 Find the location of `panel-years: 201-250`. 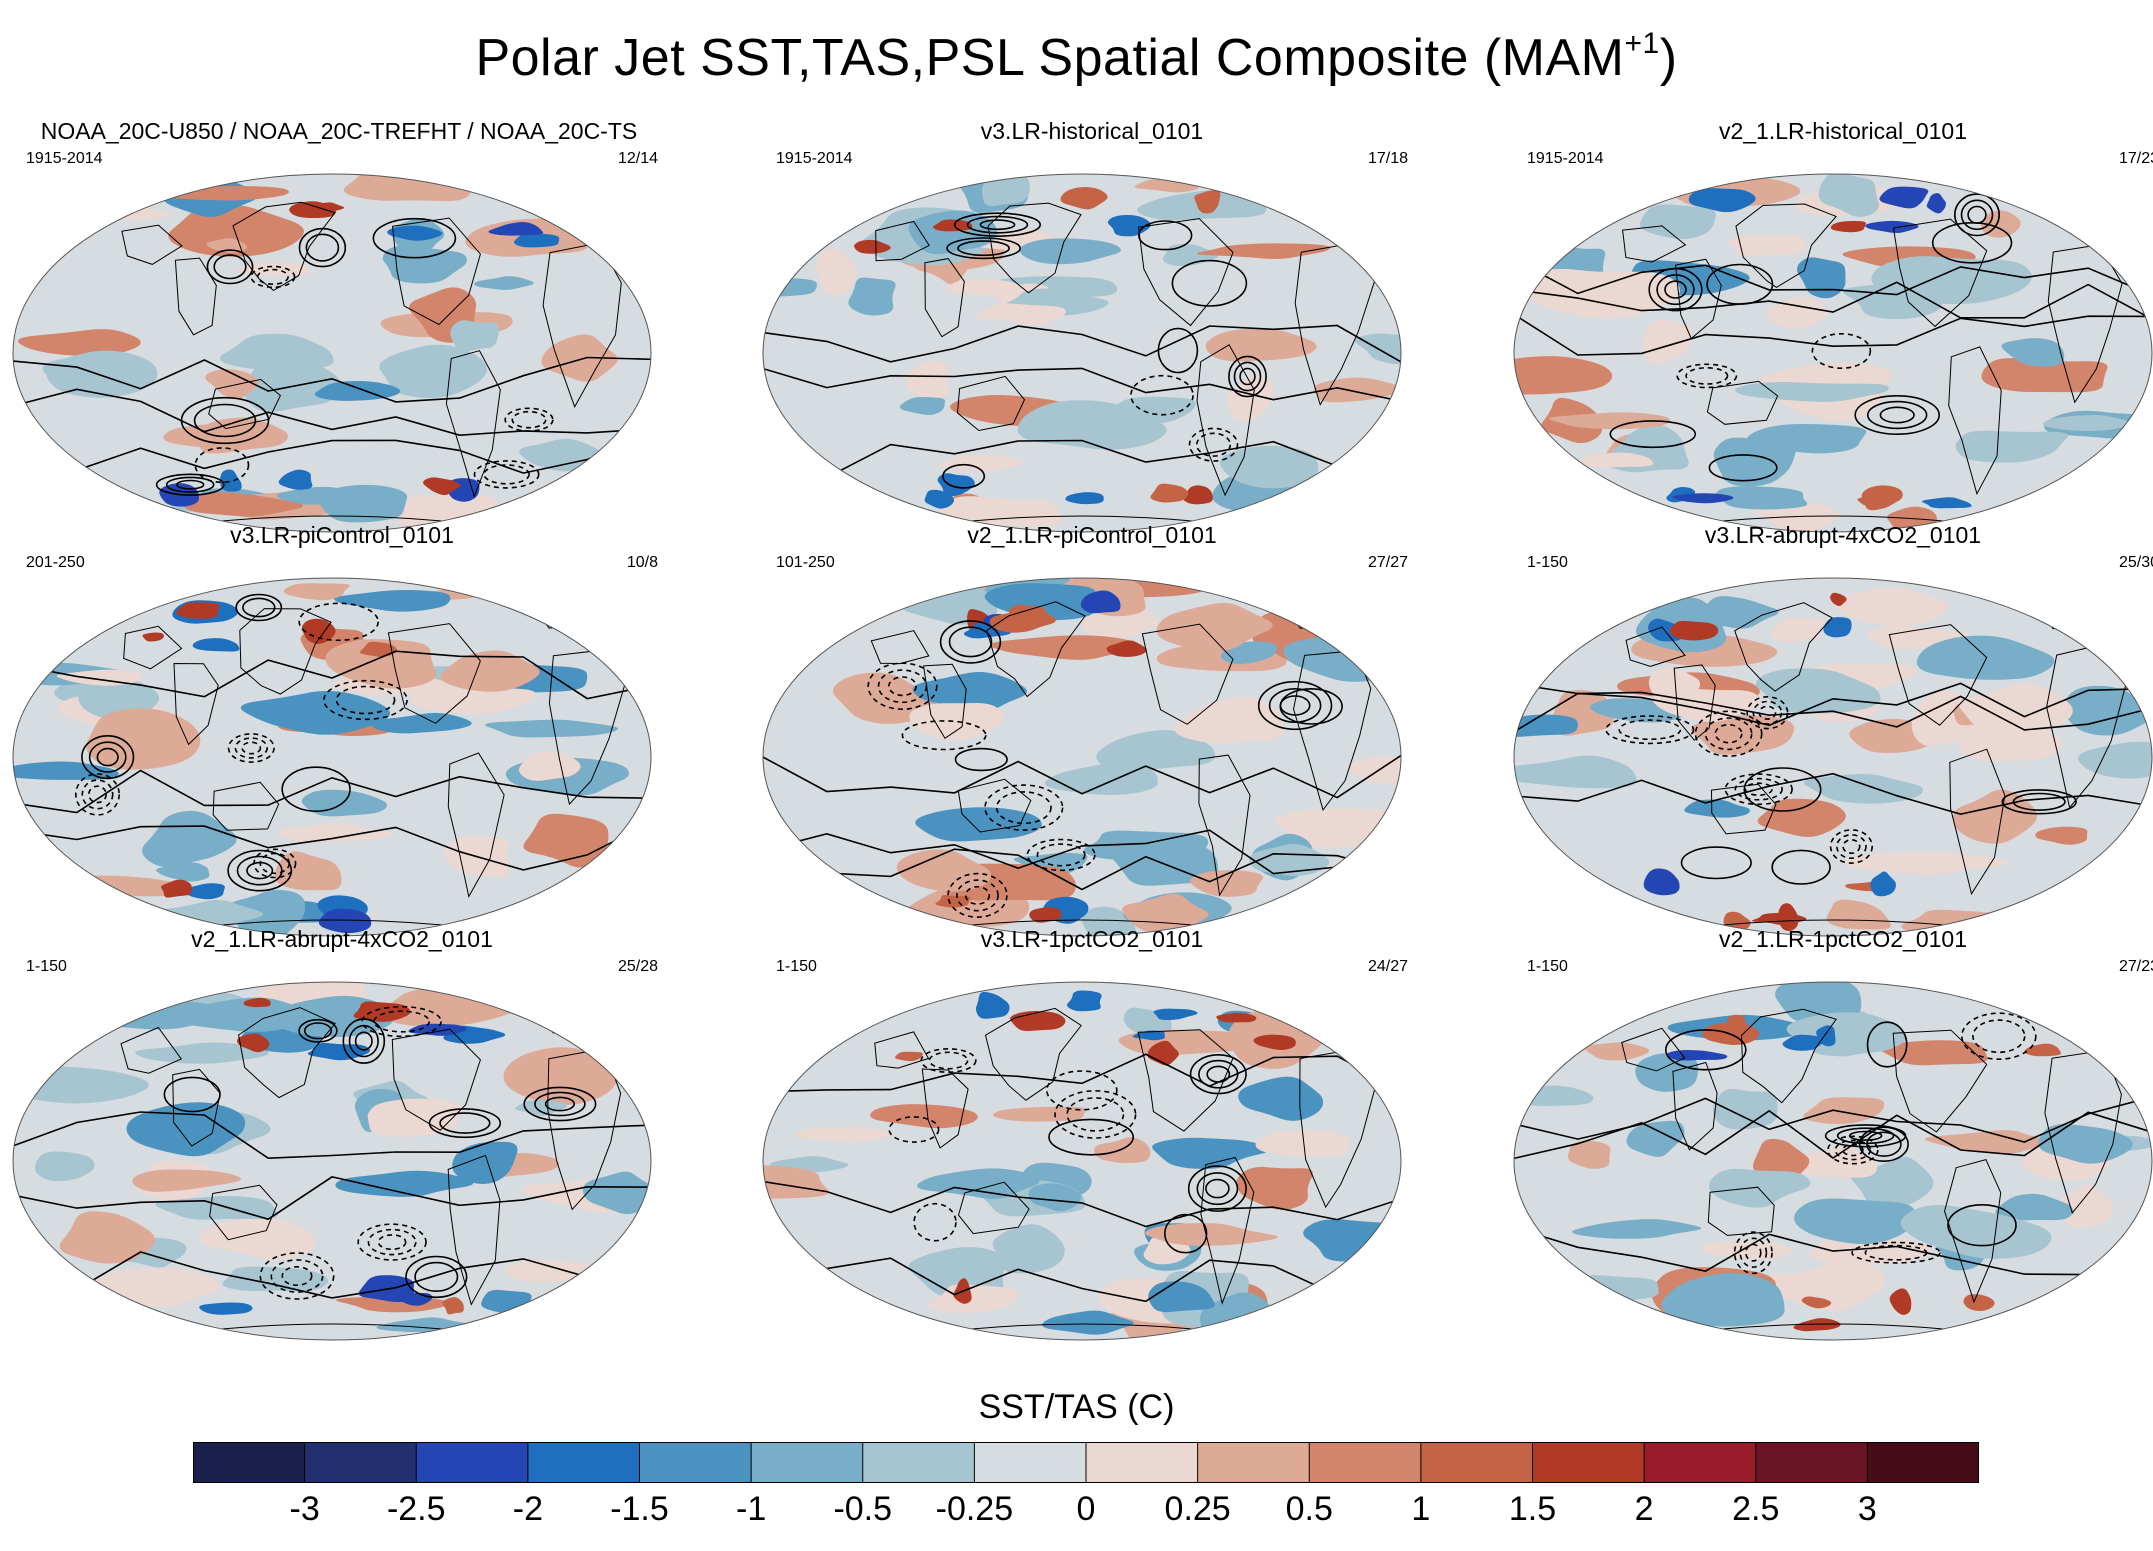

panel-years: 201-250 is located at coordinates (55, 562).